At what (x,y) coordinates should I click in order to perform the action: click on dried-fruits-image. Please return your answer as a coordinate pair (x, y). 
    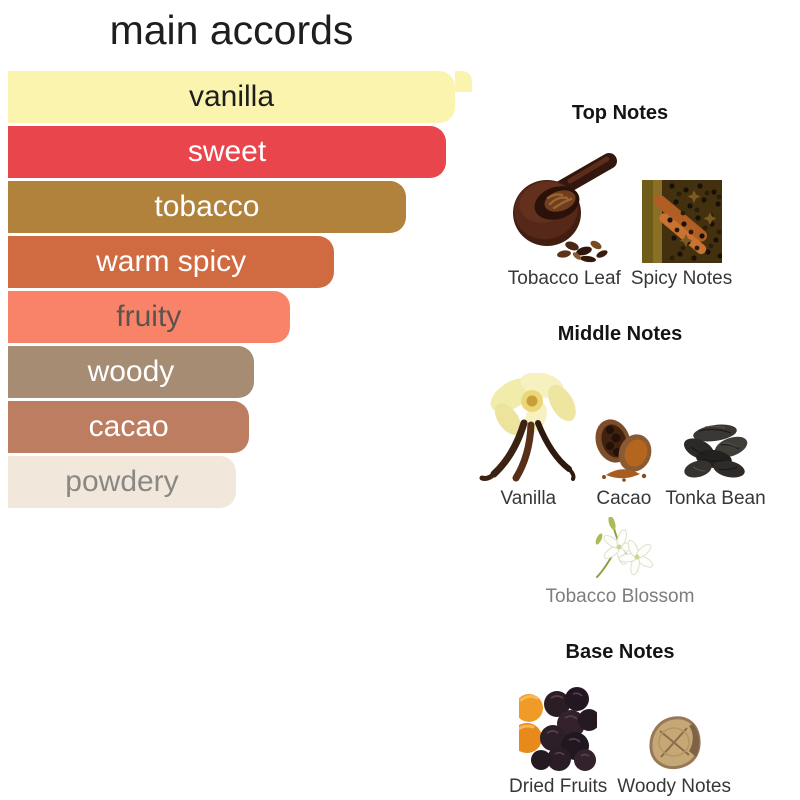
    Looking at the image, I should click on (558, 728).